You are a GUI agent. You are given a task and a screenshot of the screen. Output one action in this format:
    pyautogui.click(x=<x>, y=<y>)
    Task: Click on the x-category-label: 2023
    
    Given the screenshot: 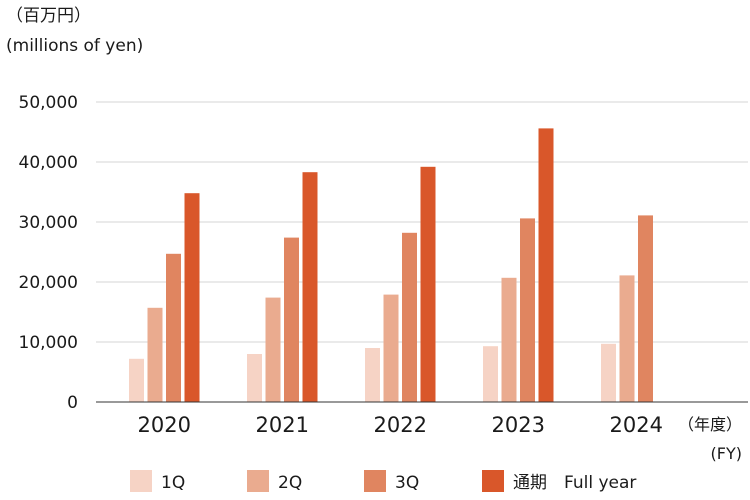 What is the action you would take?
    pyautogui.click(x=518, y=425)
    